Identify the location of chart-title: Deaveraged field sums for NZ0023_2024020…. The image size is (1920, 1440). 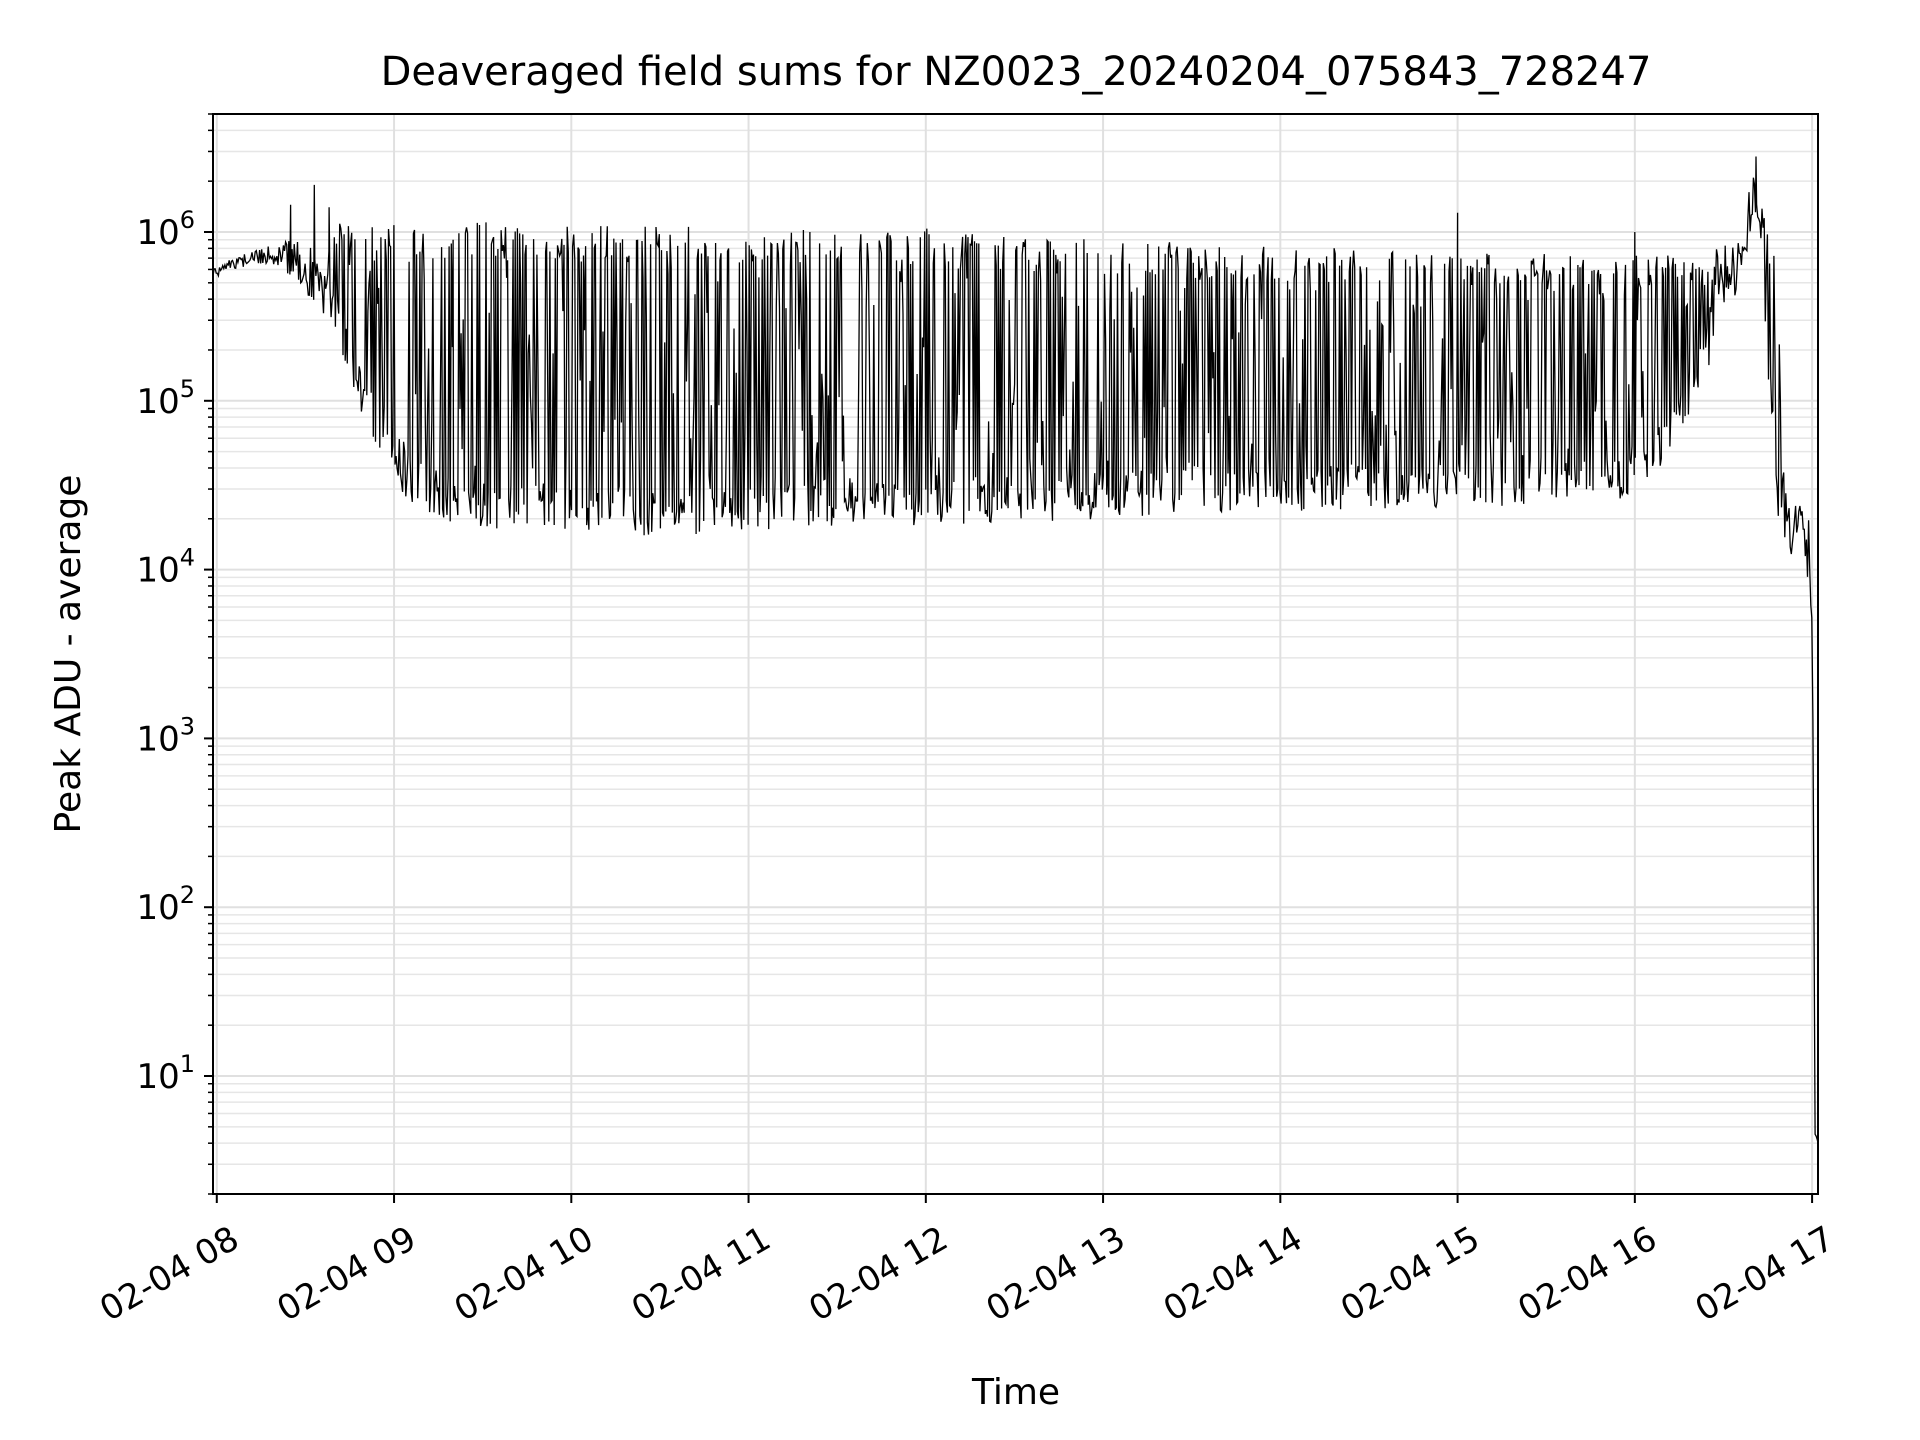
(1016, 72).